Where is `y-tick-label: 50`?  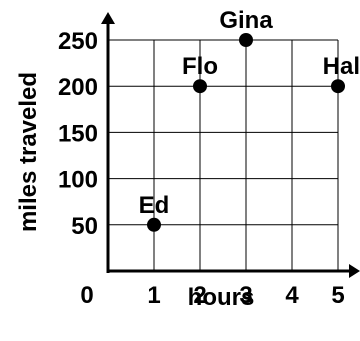
y-tick-label: 50 is located at coordinates (84, 226).